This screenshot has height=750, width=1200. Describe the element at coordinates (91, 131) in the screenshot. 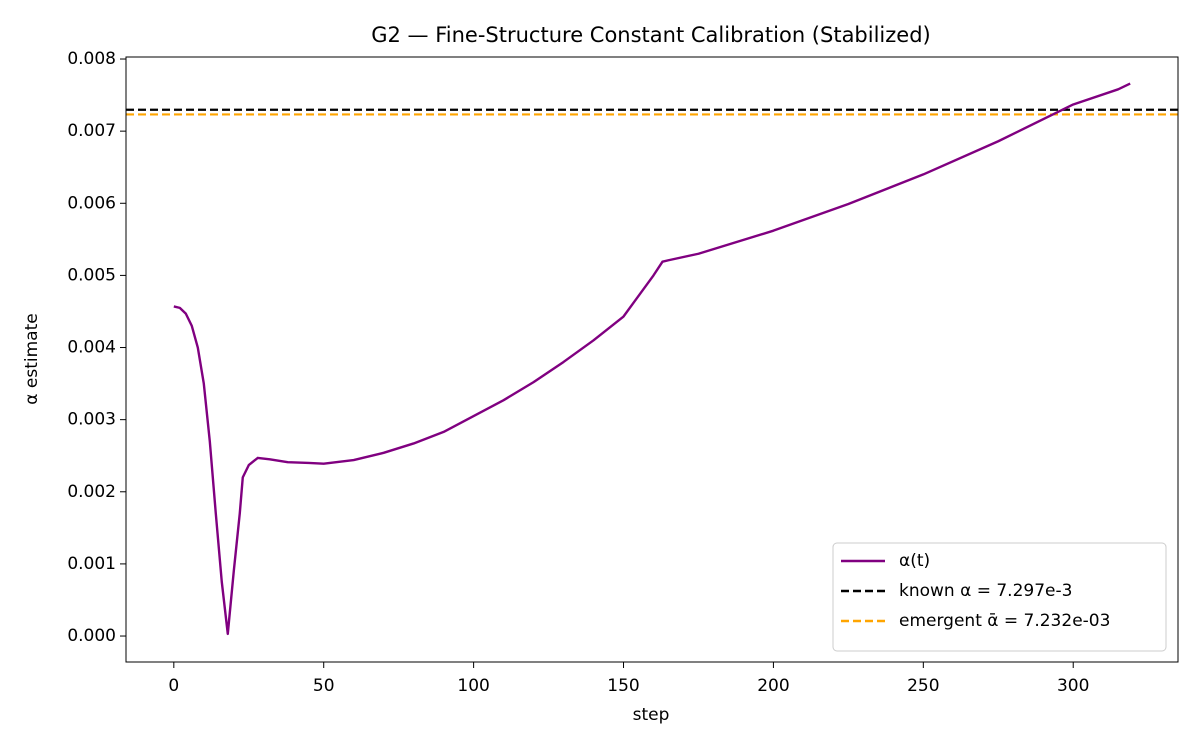

I see `y-tick-label: 0.007` at that location.